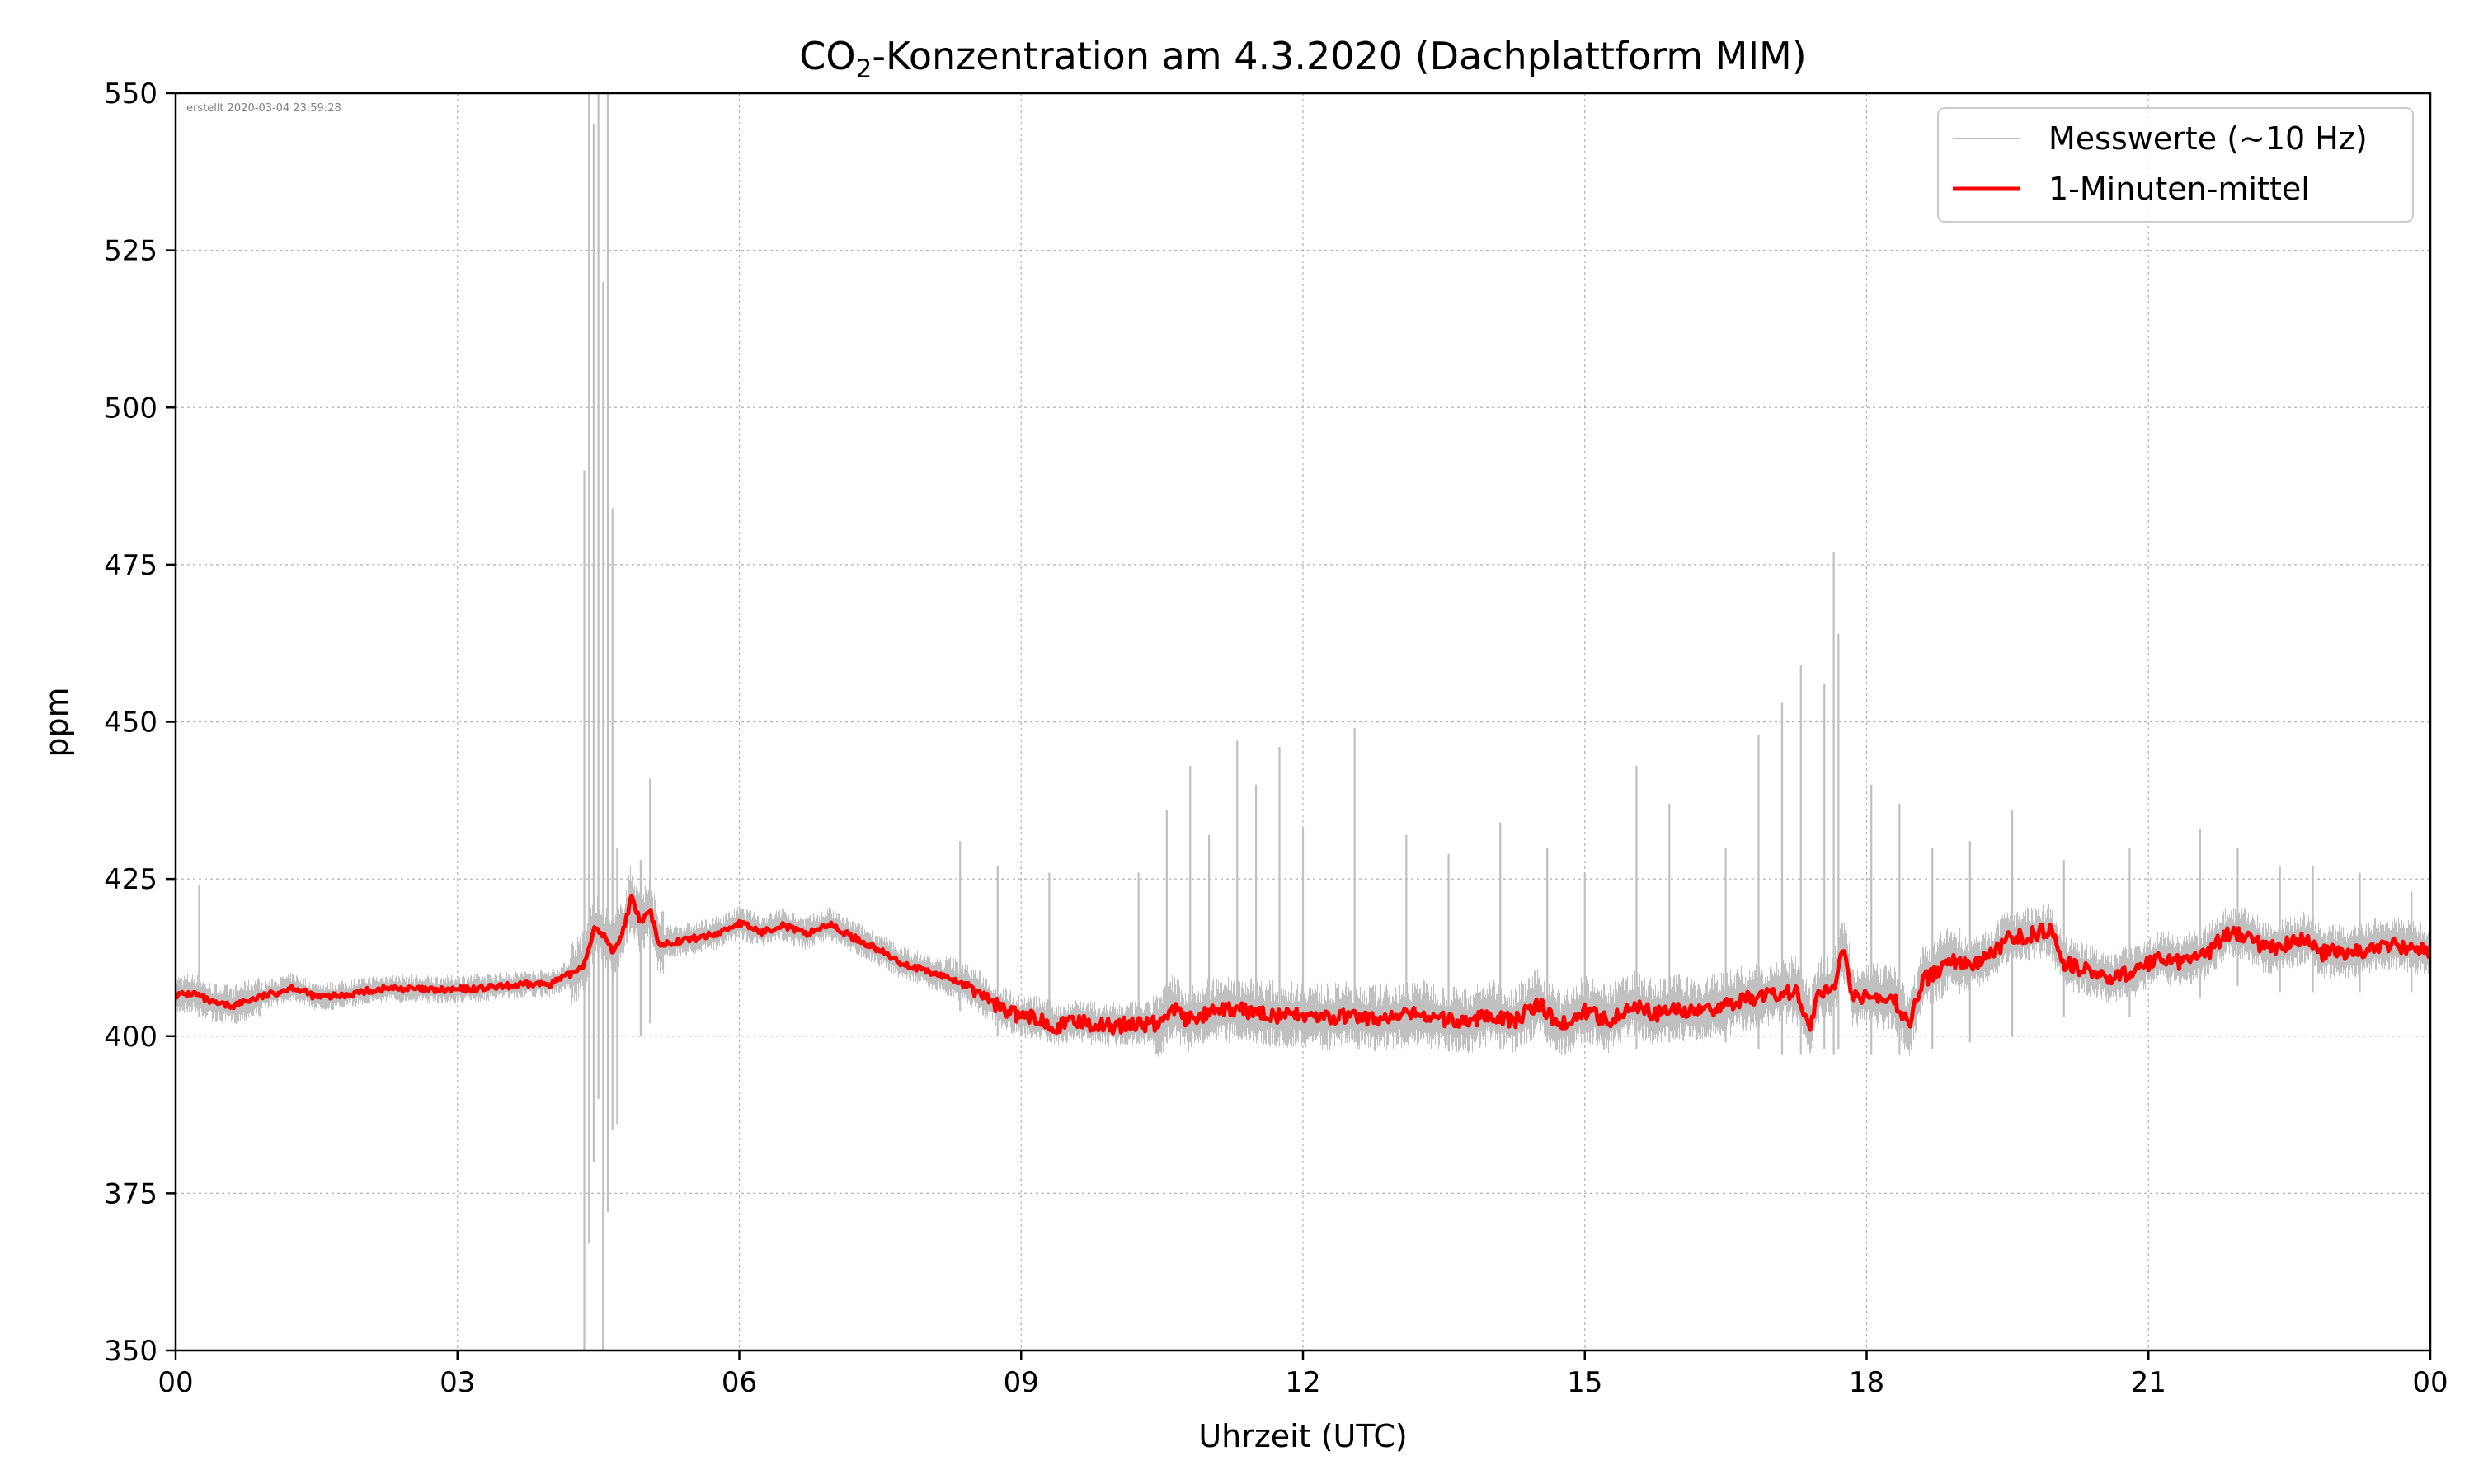 The image size is (2474, 1484). Describe the element at coordinates (2179, 189) in the screenshot. I see `legend-label-mean: 1-Minuten-mittel` at that location.